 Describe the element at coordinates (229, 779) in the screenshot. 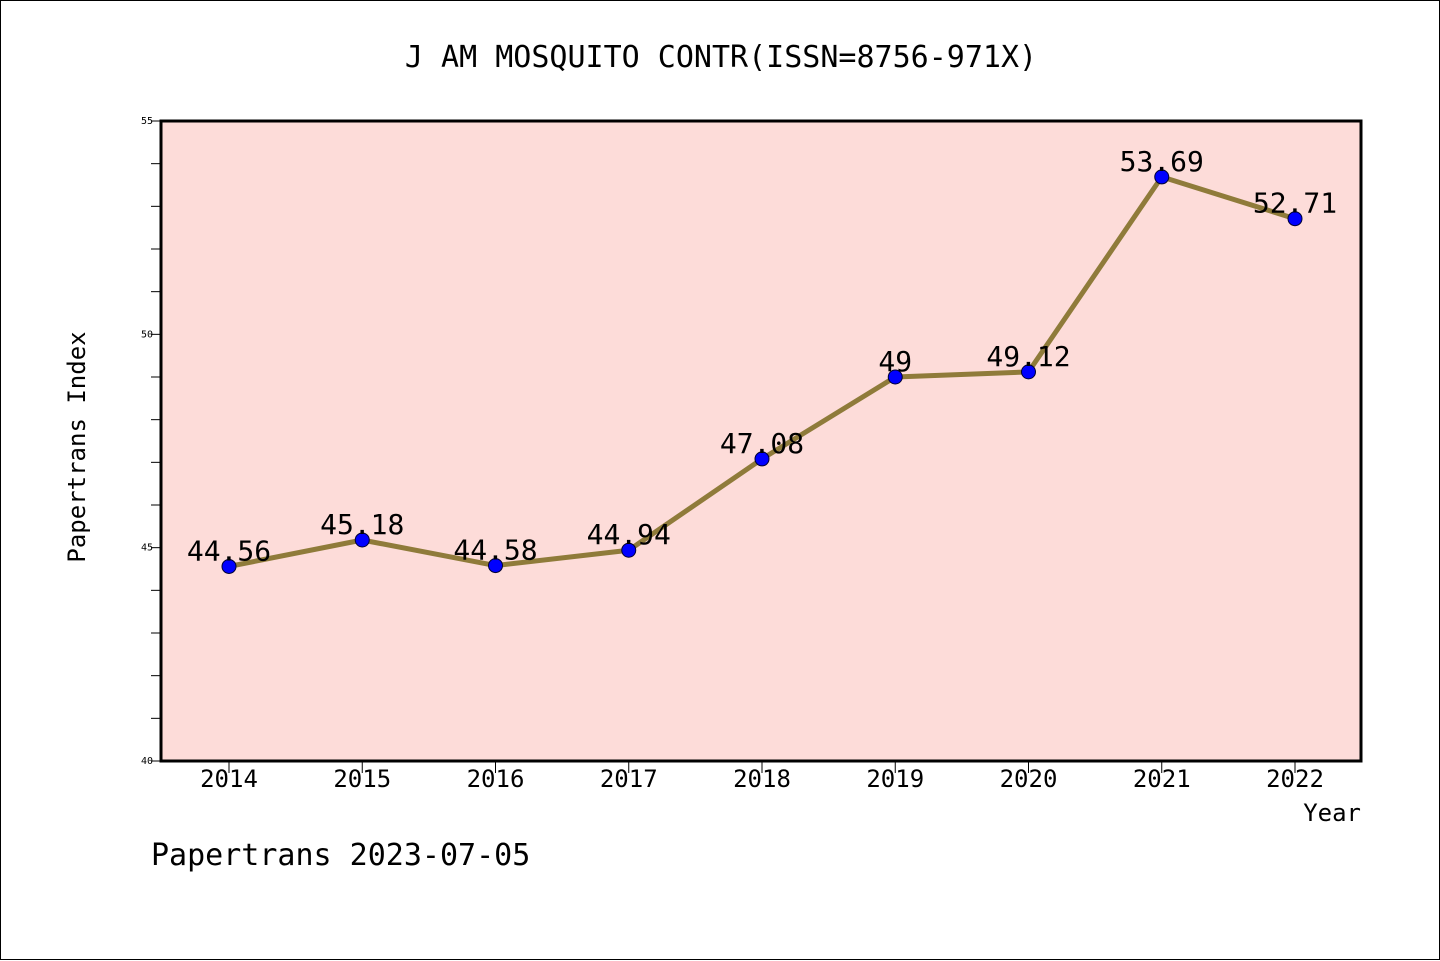

I see `x-tick-label: 2014` at that location.